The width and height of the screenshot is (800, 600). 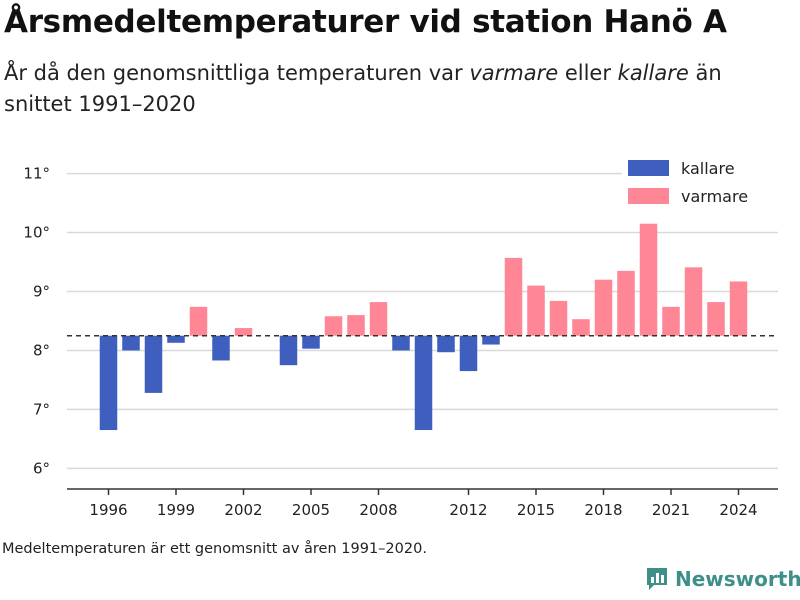 What do you see at coordinates (513, 296) in the screenshot?
I see `bar-2014` at bounding box center [513, 296].